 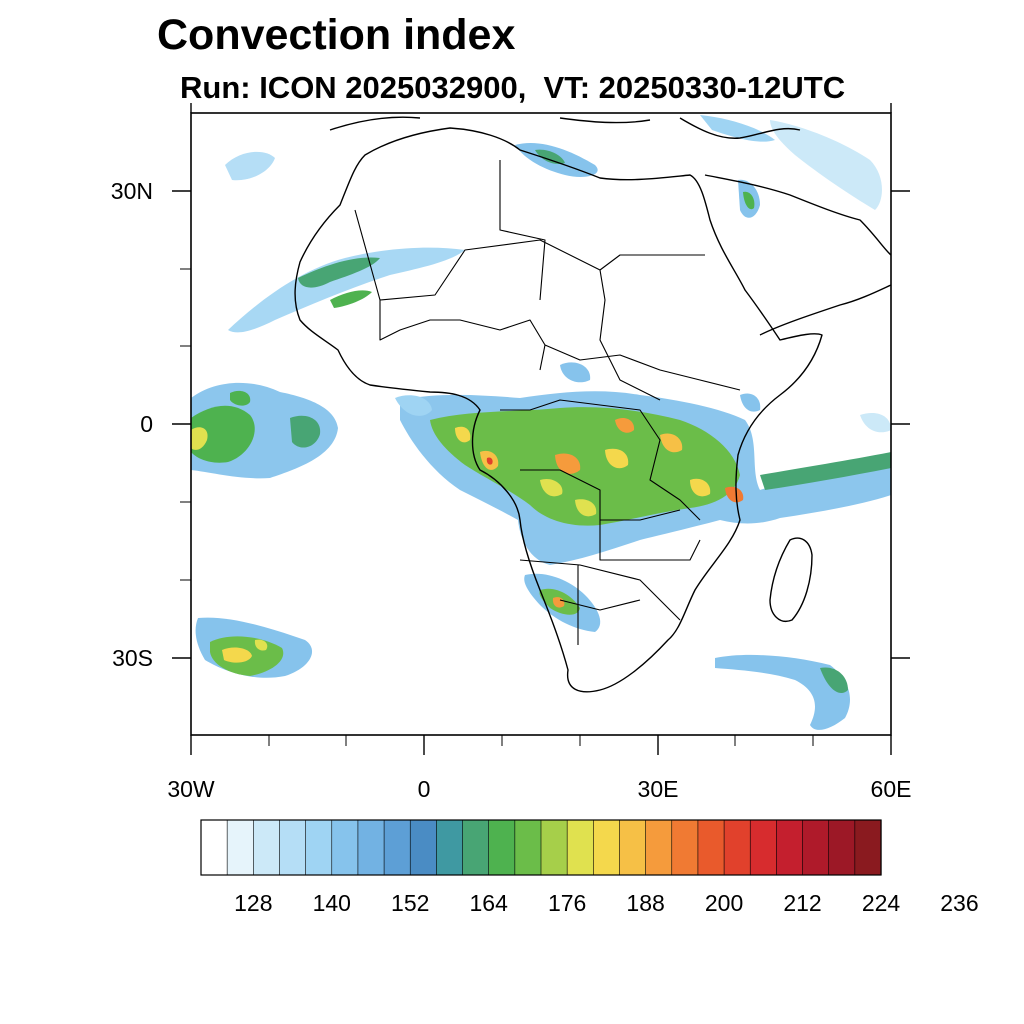 What do you see at coordinates (734, 494) in the screenshot?
I see `convection-hotspot-tanzania` at bounding box center [734, 494].